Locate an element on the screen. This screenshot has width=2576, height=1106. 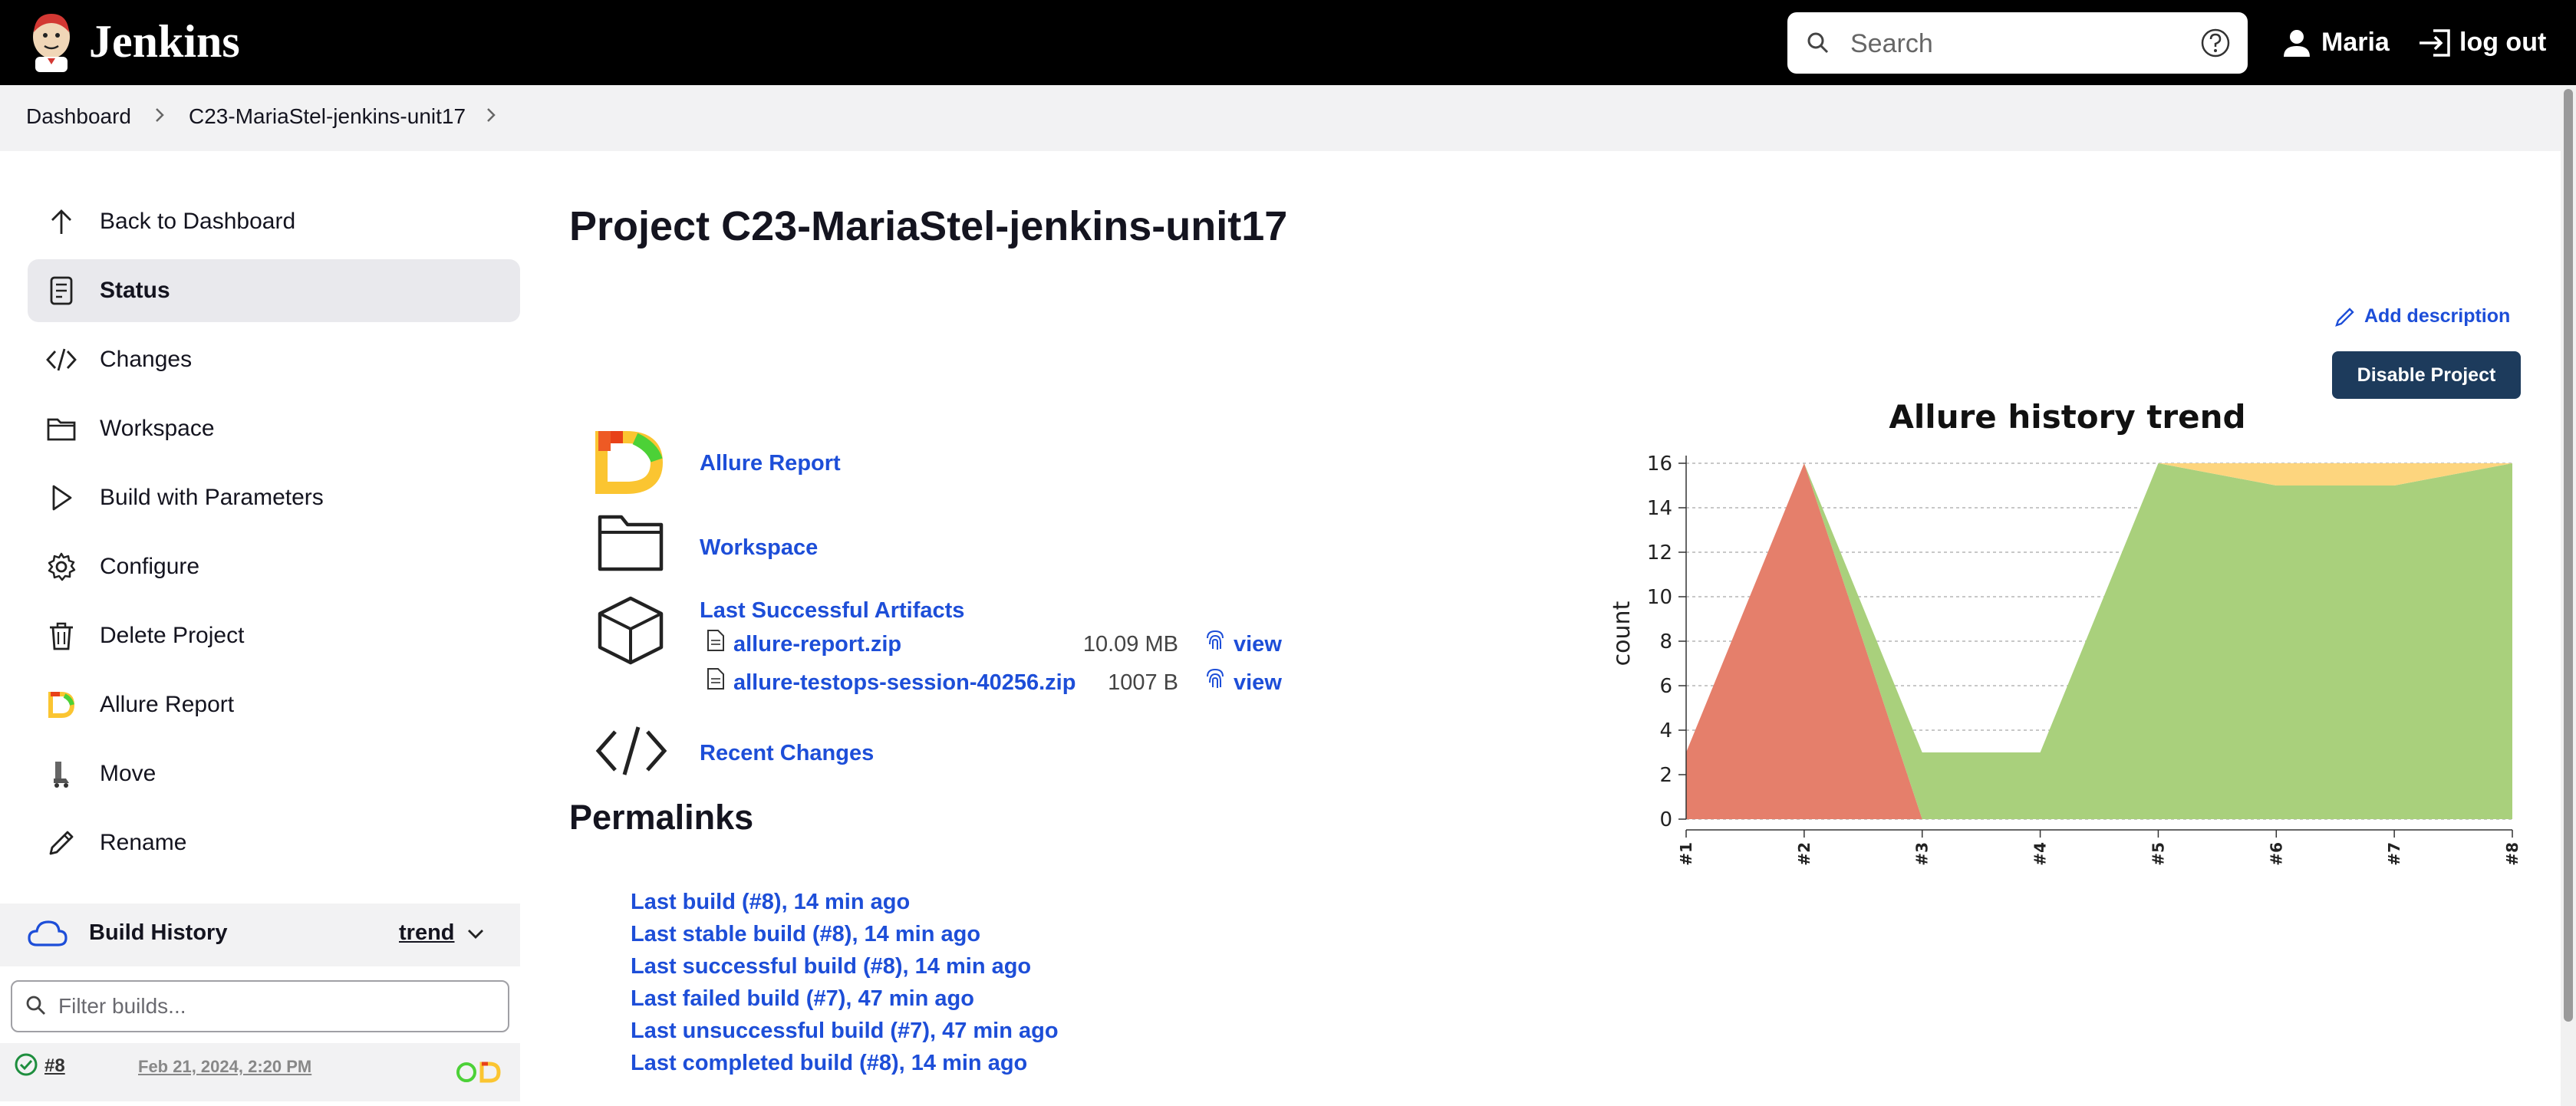
search-input is located at coordinates (2011, 43).